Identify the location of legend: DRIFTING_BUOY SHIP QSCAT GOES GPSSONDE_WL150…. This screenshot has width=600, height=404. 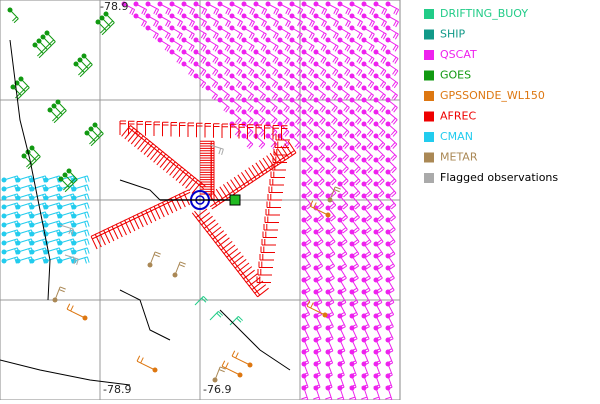
(491, 95).